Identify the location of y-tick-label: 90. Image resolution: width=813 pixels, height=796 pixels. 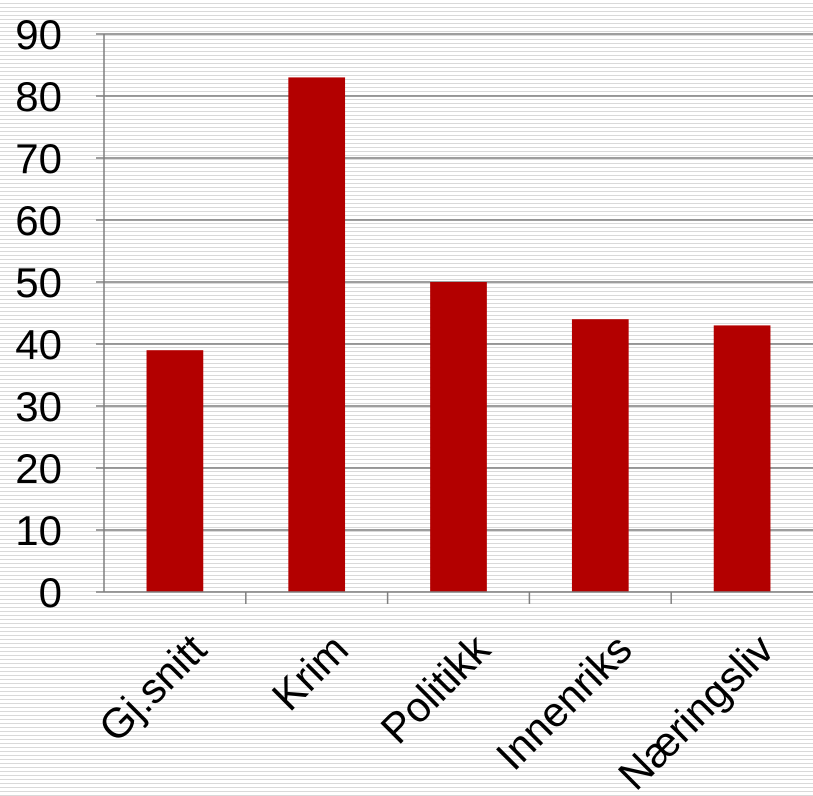
(38, 34).